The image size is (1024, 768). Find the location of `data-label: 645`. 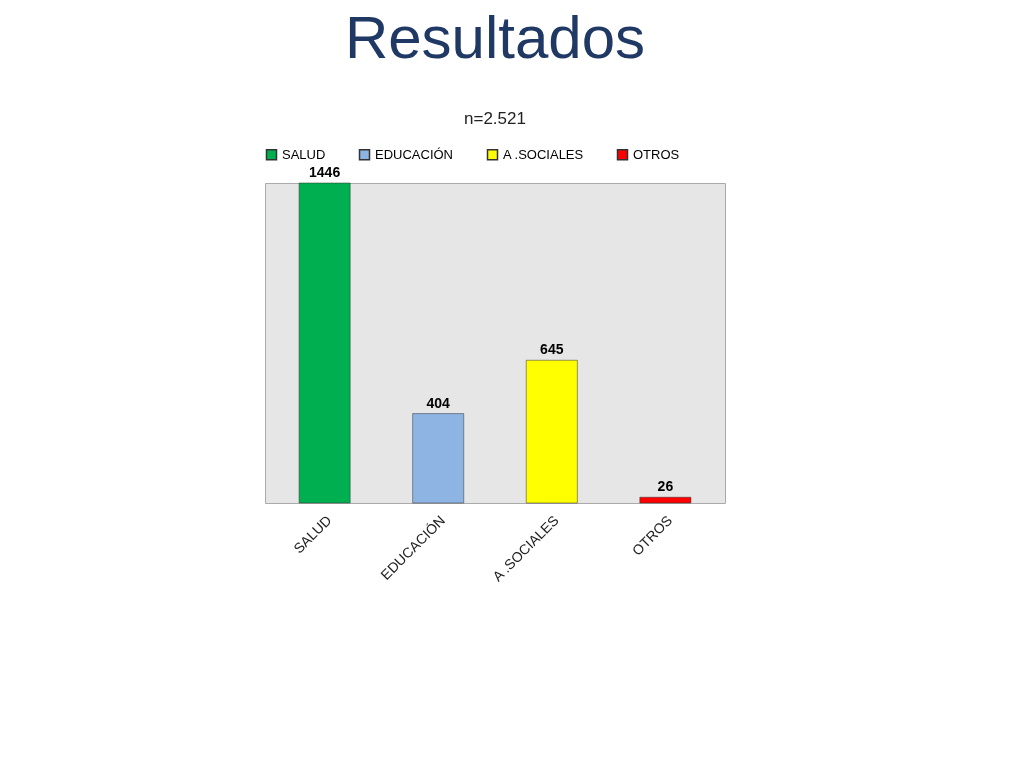

data-label: 645 is located at coordinates (552, 349).